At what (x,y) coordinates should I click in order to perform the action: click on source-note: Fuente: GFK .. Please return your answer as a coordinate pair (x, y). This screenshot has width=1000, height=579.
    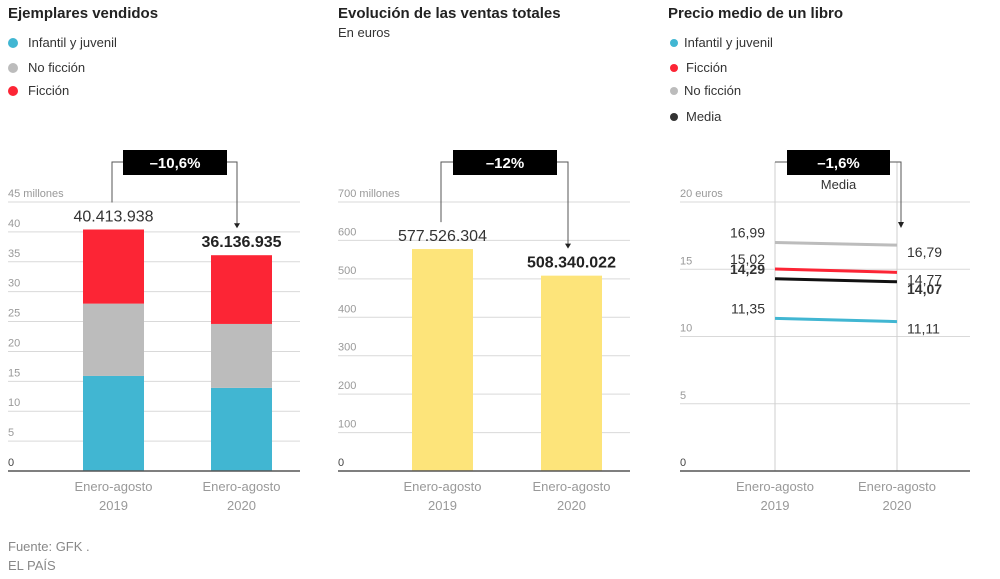
    Looking at the image, I should click on (49, 546).